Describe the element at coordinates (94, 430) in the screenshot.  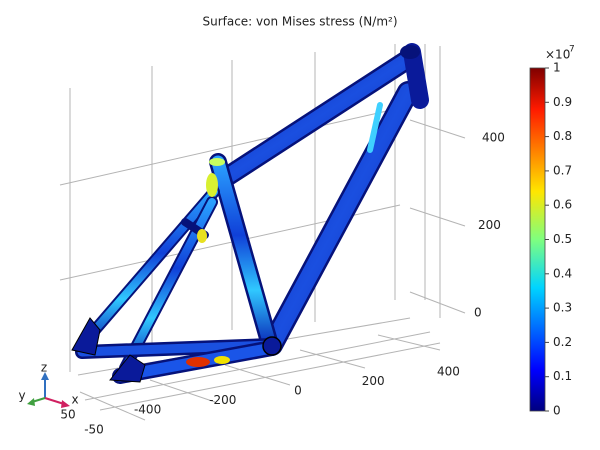
I see `y-tick-label: -50` at that location.